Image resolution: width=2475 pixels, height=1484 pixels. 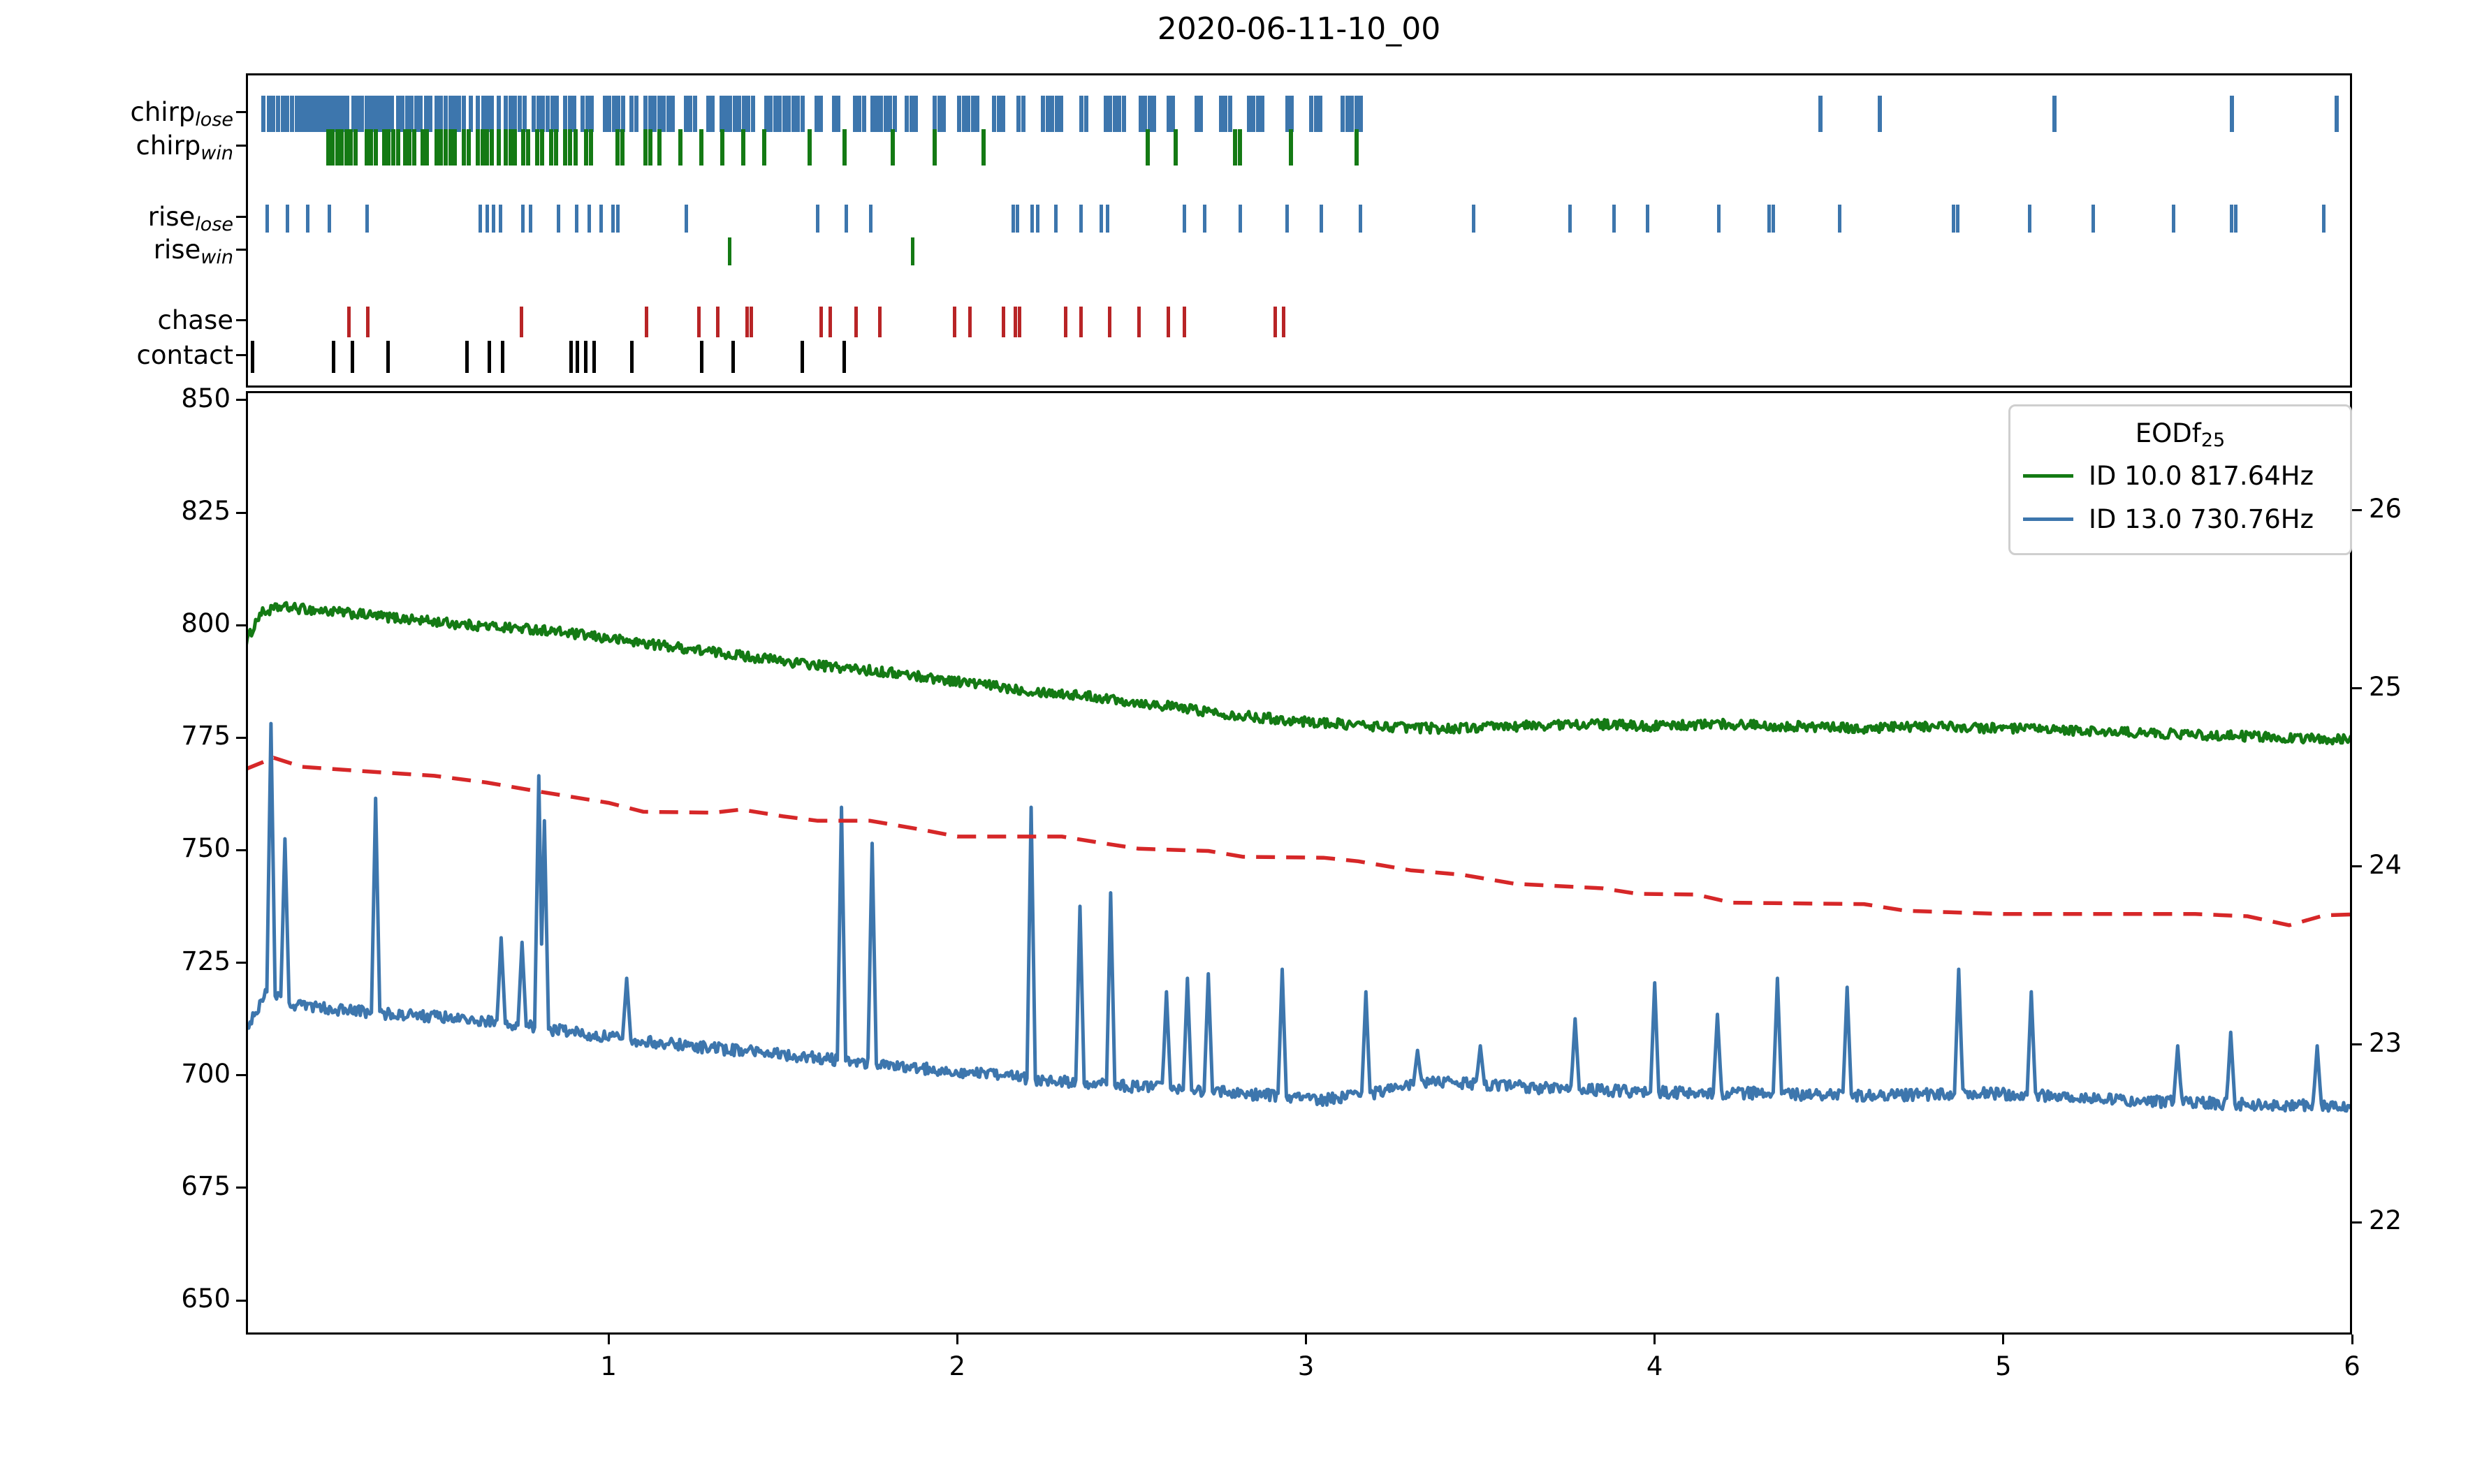 I want to click on row-label-base: rise, so click(x=171, y=217).